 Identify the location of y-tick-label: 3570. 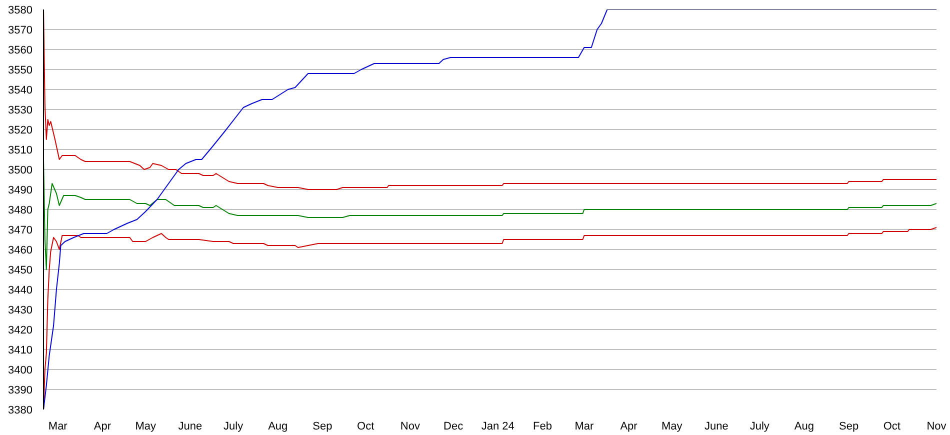
(20, 30).